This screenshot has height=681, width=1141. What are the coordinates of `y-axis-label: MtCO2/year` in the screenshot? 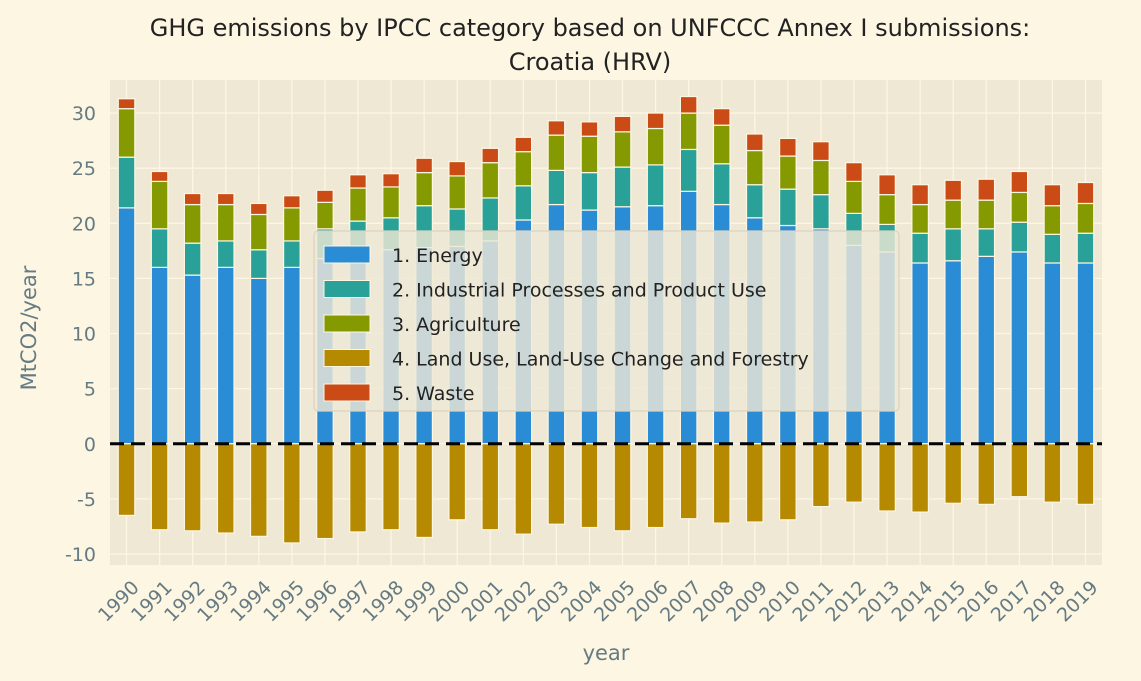 It's located at (29, 327).